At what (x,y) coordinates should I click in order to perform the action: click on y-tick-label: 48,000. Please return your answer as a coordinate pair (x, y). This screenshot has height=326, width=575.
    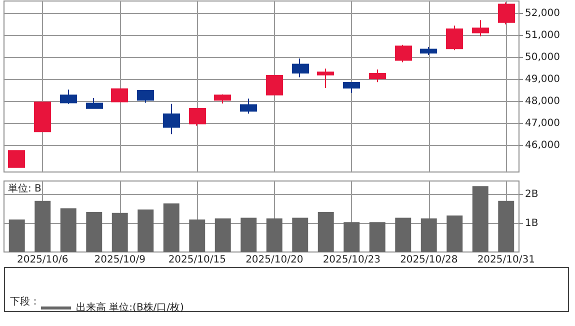
    Looking at the image, I should click on (542, 101).